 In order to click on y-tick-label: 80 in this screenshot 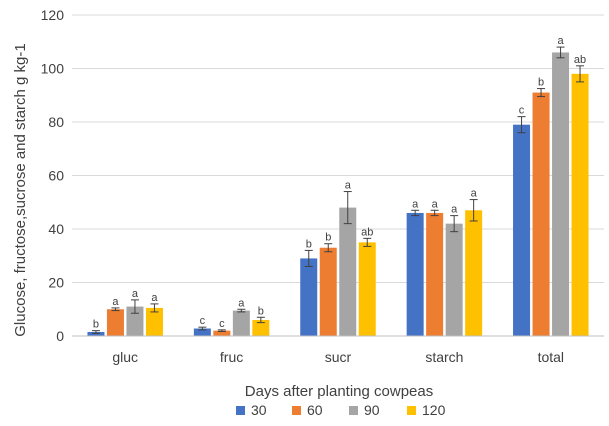, I will do `click(56, 122)`.